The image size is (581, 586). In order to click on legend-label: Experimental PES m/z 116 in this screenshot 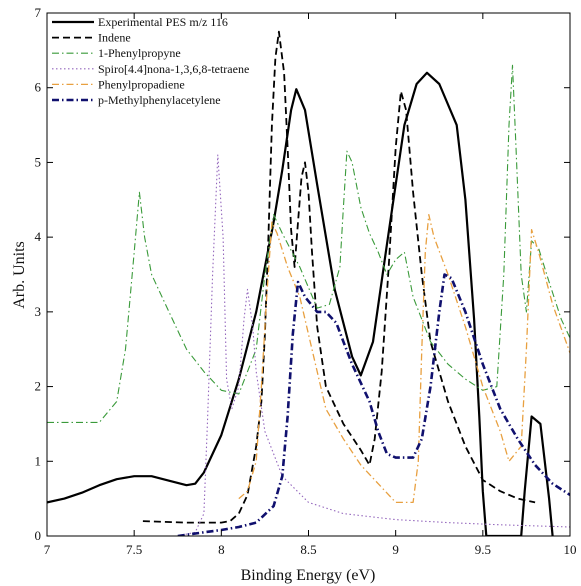, I will do `click(163, 22)`.